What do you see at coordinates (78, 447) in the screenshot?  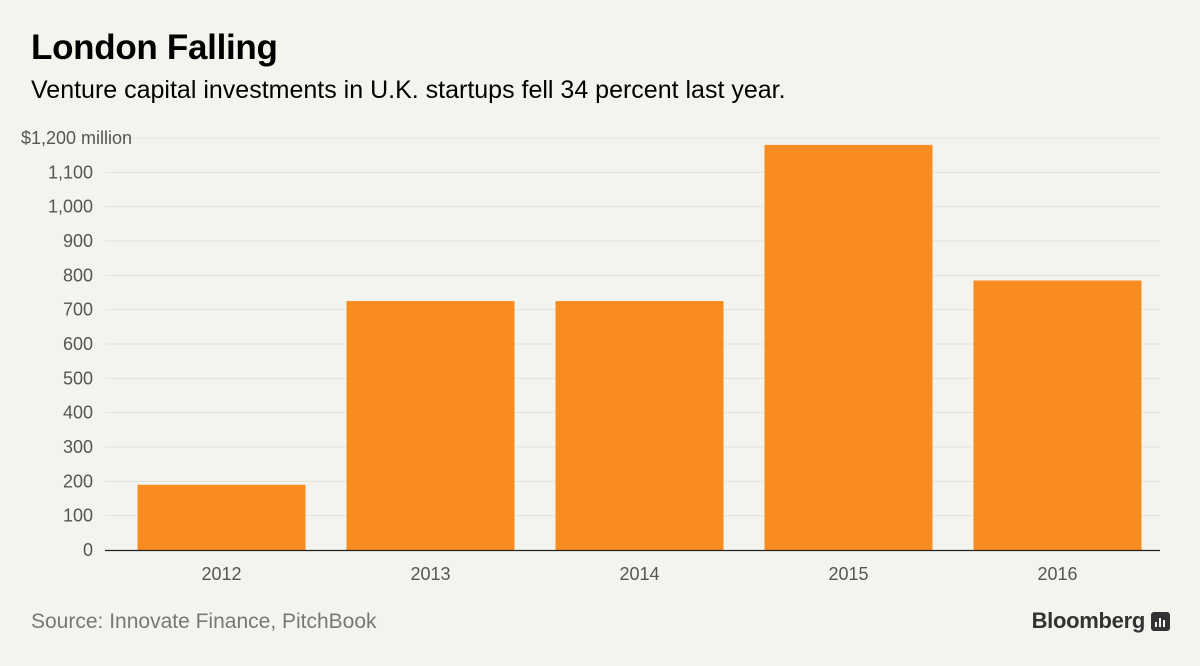 I see `y-tick-label: 300` at bounding box center [78, 447].